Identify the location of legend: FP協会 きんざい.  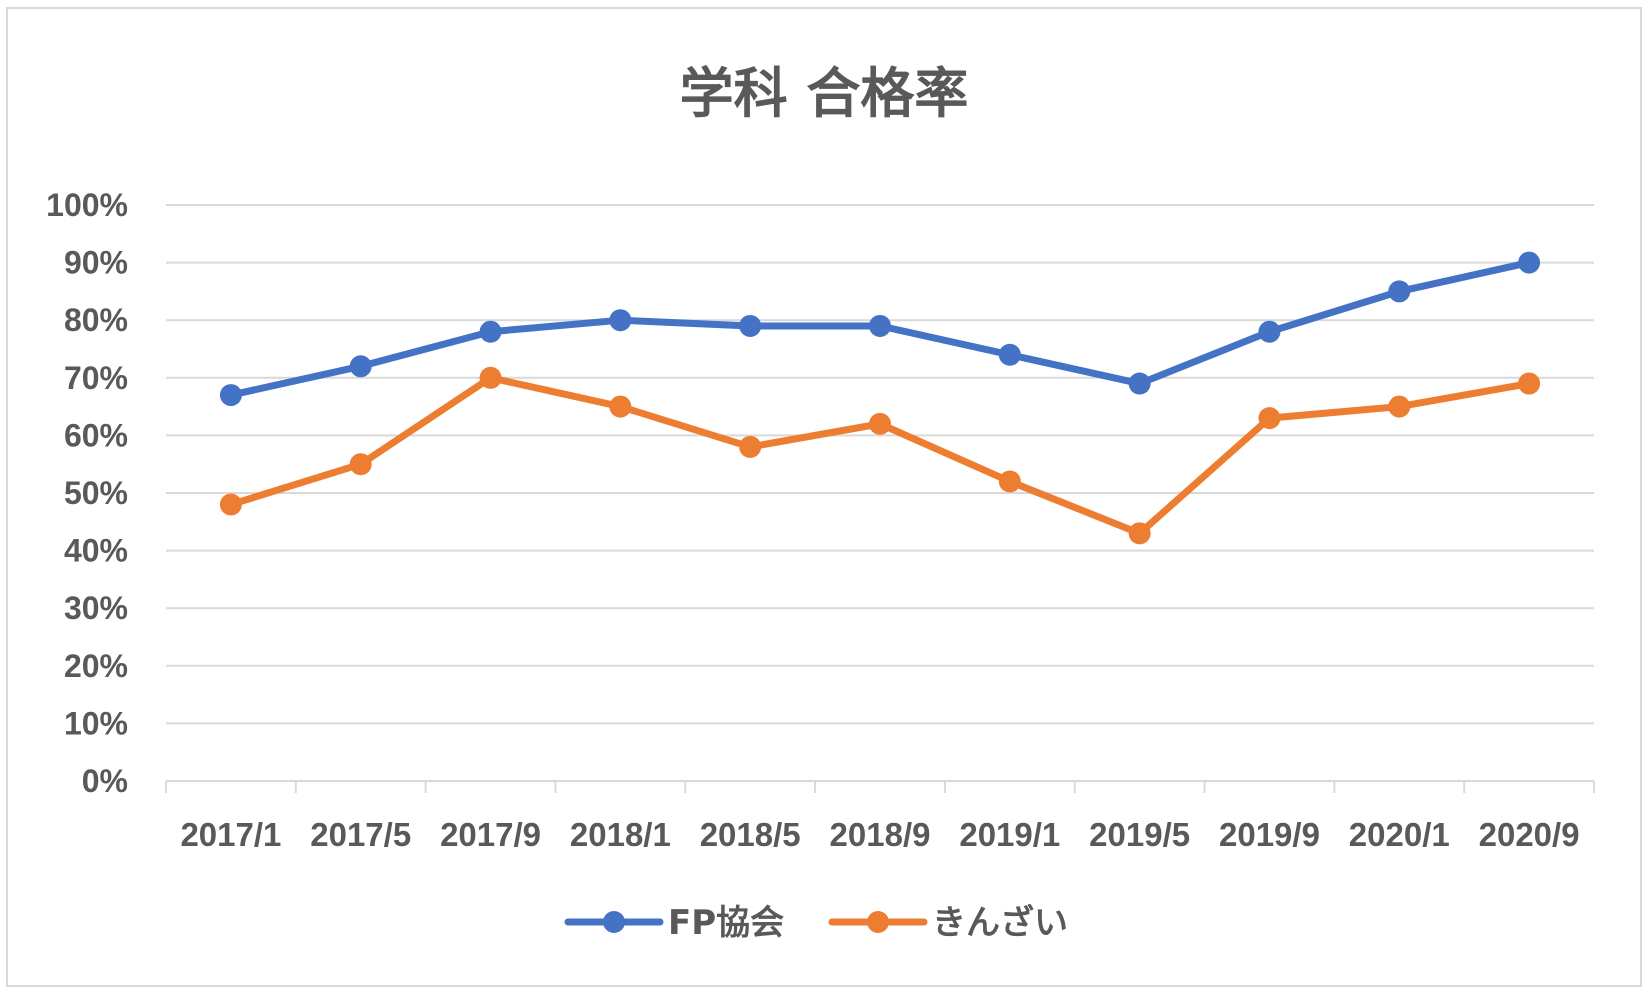
(816, 923).